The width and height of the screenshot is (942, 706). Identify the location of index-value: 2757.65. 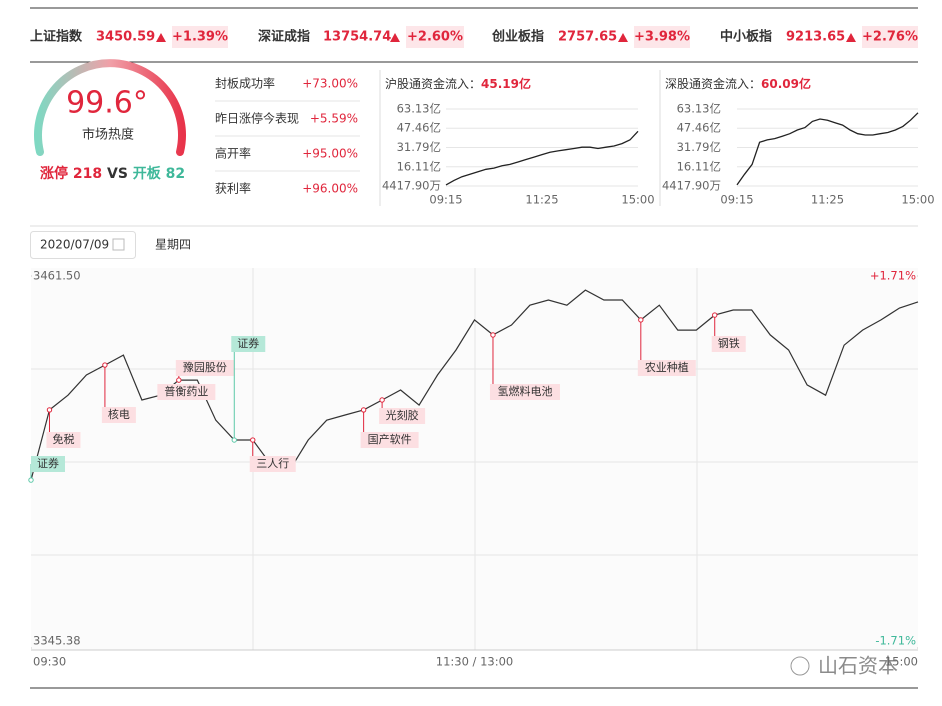
(587, 37).